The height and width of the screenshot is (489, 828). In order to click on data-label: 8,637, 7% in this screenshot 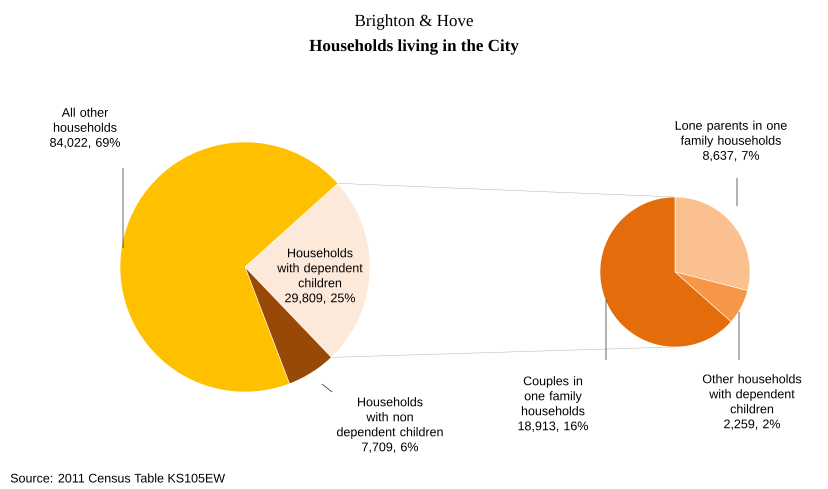, I will do `click(731, 156)`.